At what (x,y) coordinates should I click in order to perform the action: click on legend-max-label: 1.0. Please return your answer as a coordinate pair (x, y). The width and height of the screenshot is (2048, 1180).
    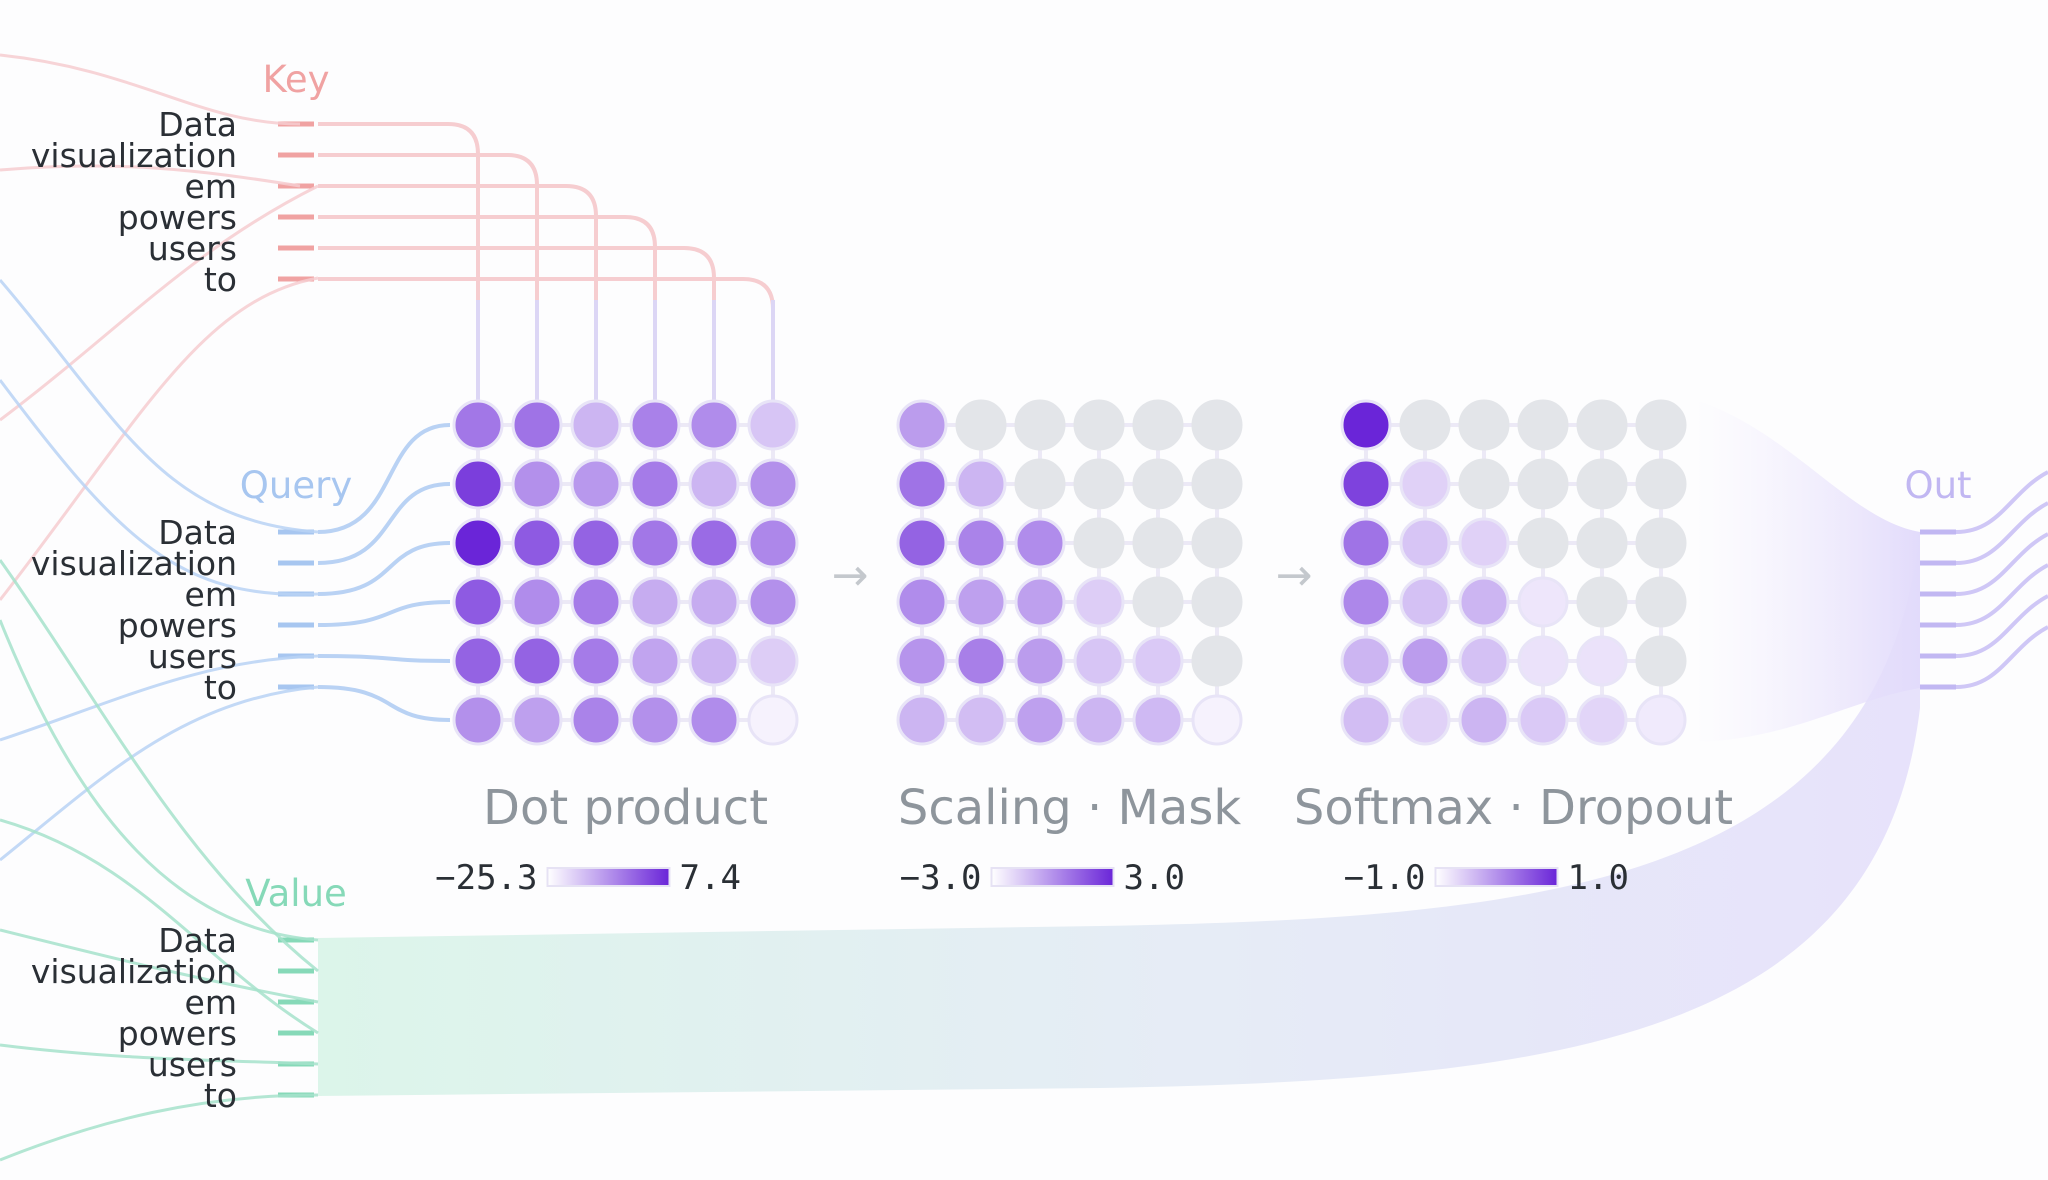
    Looking at the image, I should click on (1598, 878).